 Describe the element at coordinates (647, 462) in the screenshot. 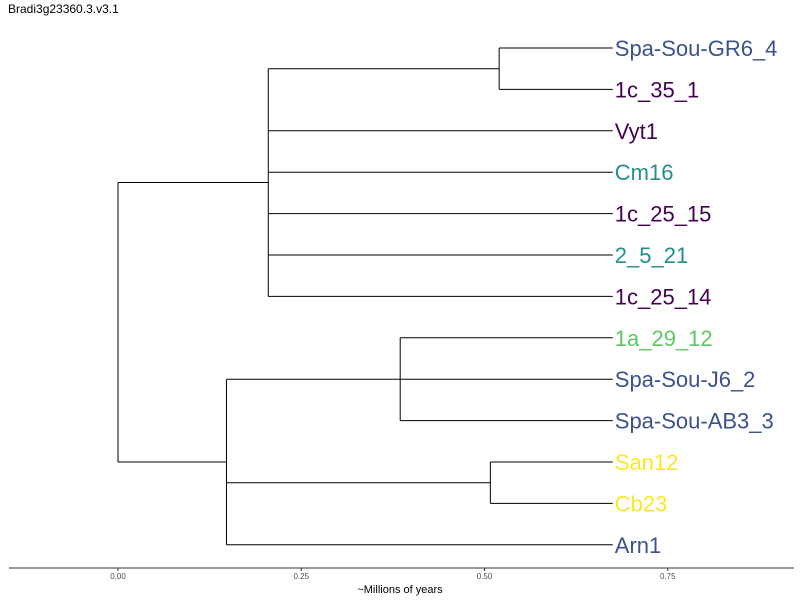

I see `tip-label: San12` at that location.